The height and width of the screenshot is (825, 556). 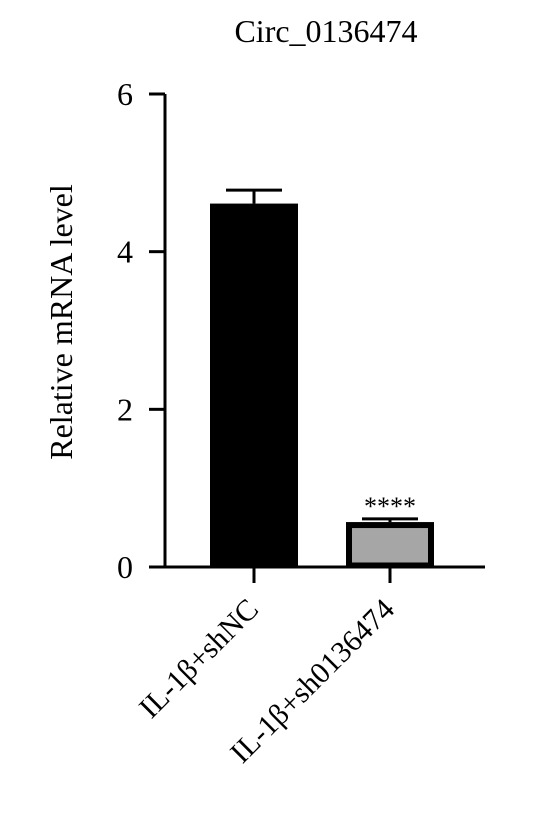 What do you see at coordinates (125, 252) in the screenshot?
I see `y-tick-label: 4` at bounding box center [125, 252].